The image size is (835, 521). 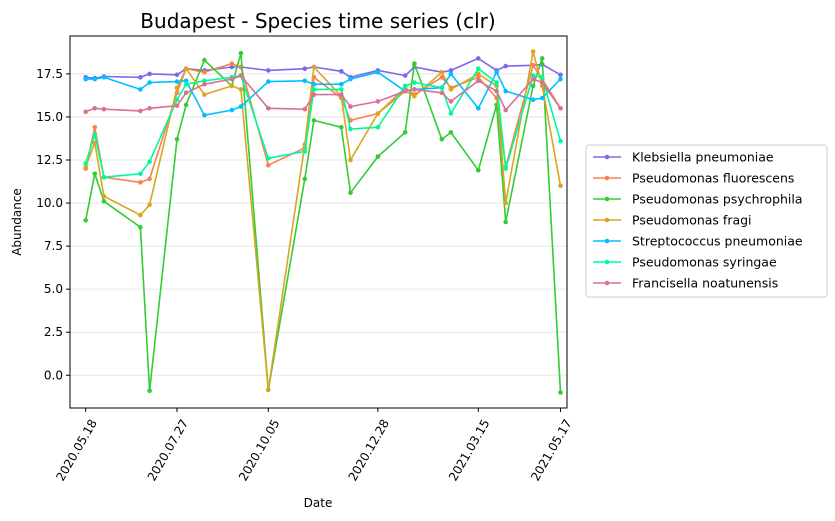 What do you see at coordinates (53, 289) in the screenshot?
I see `y-tick-label: 5.0` at bounding box center [53, 289].